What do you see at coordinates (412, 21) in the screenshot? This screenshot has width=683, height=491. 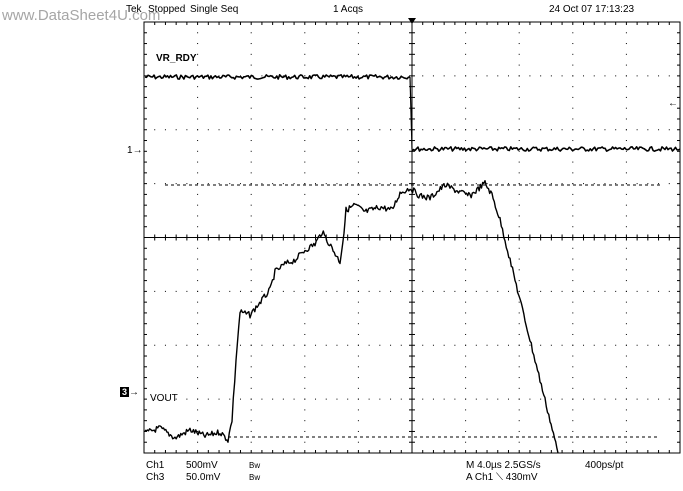 I see `trigger-position-icon` at bounding box center [412, 21].